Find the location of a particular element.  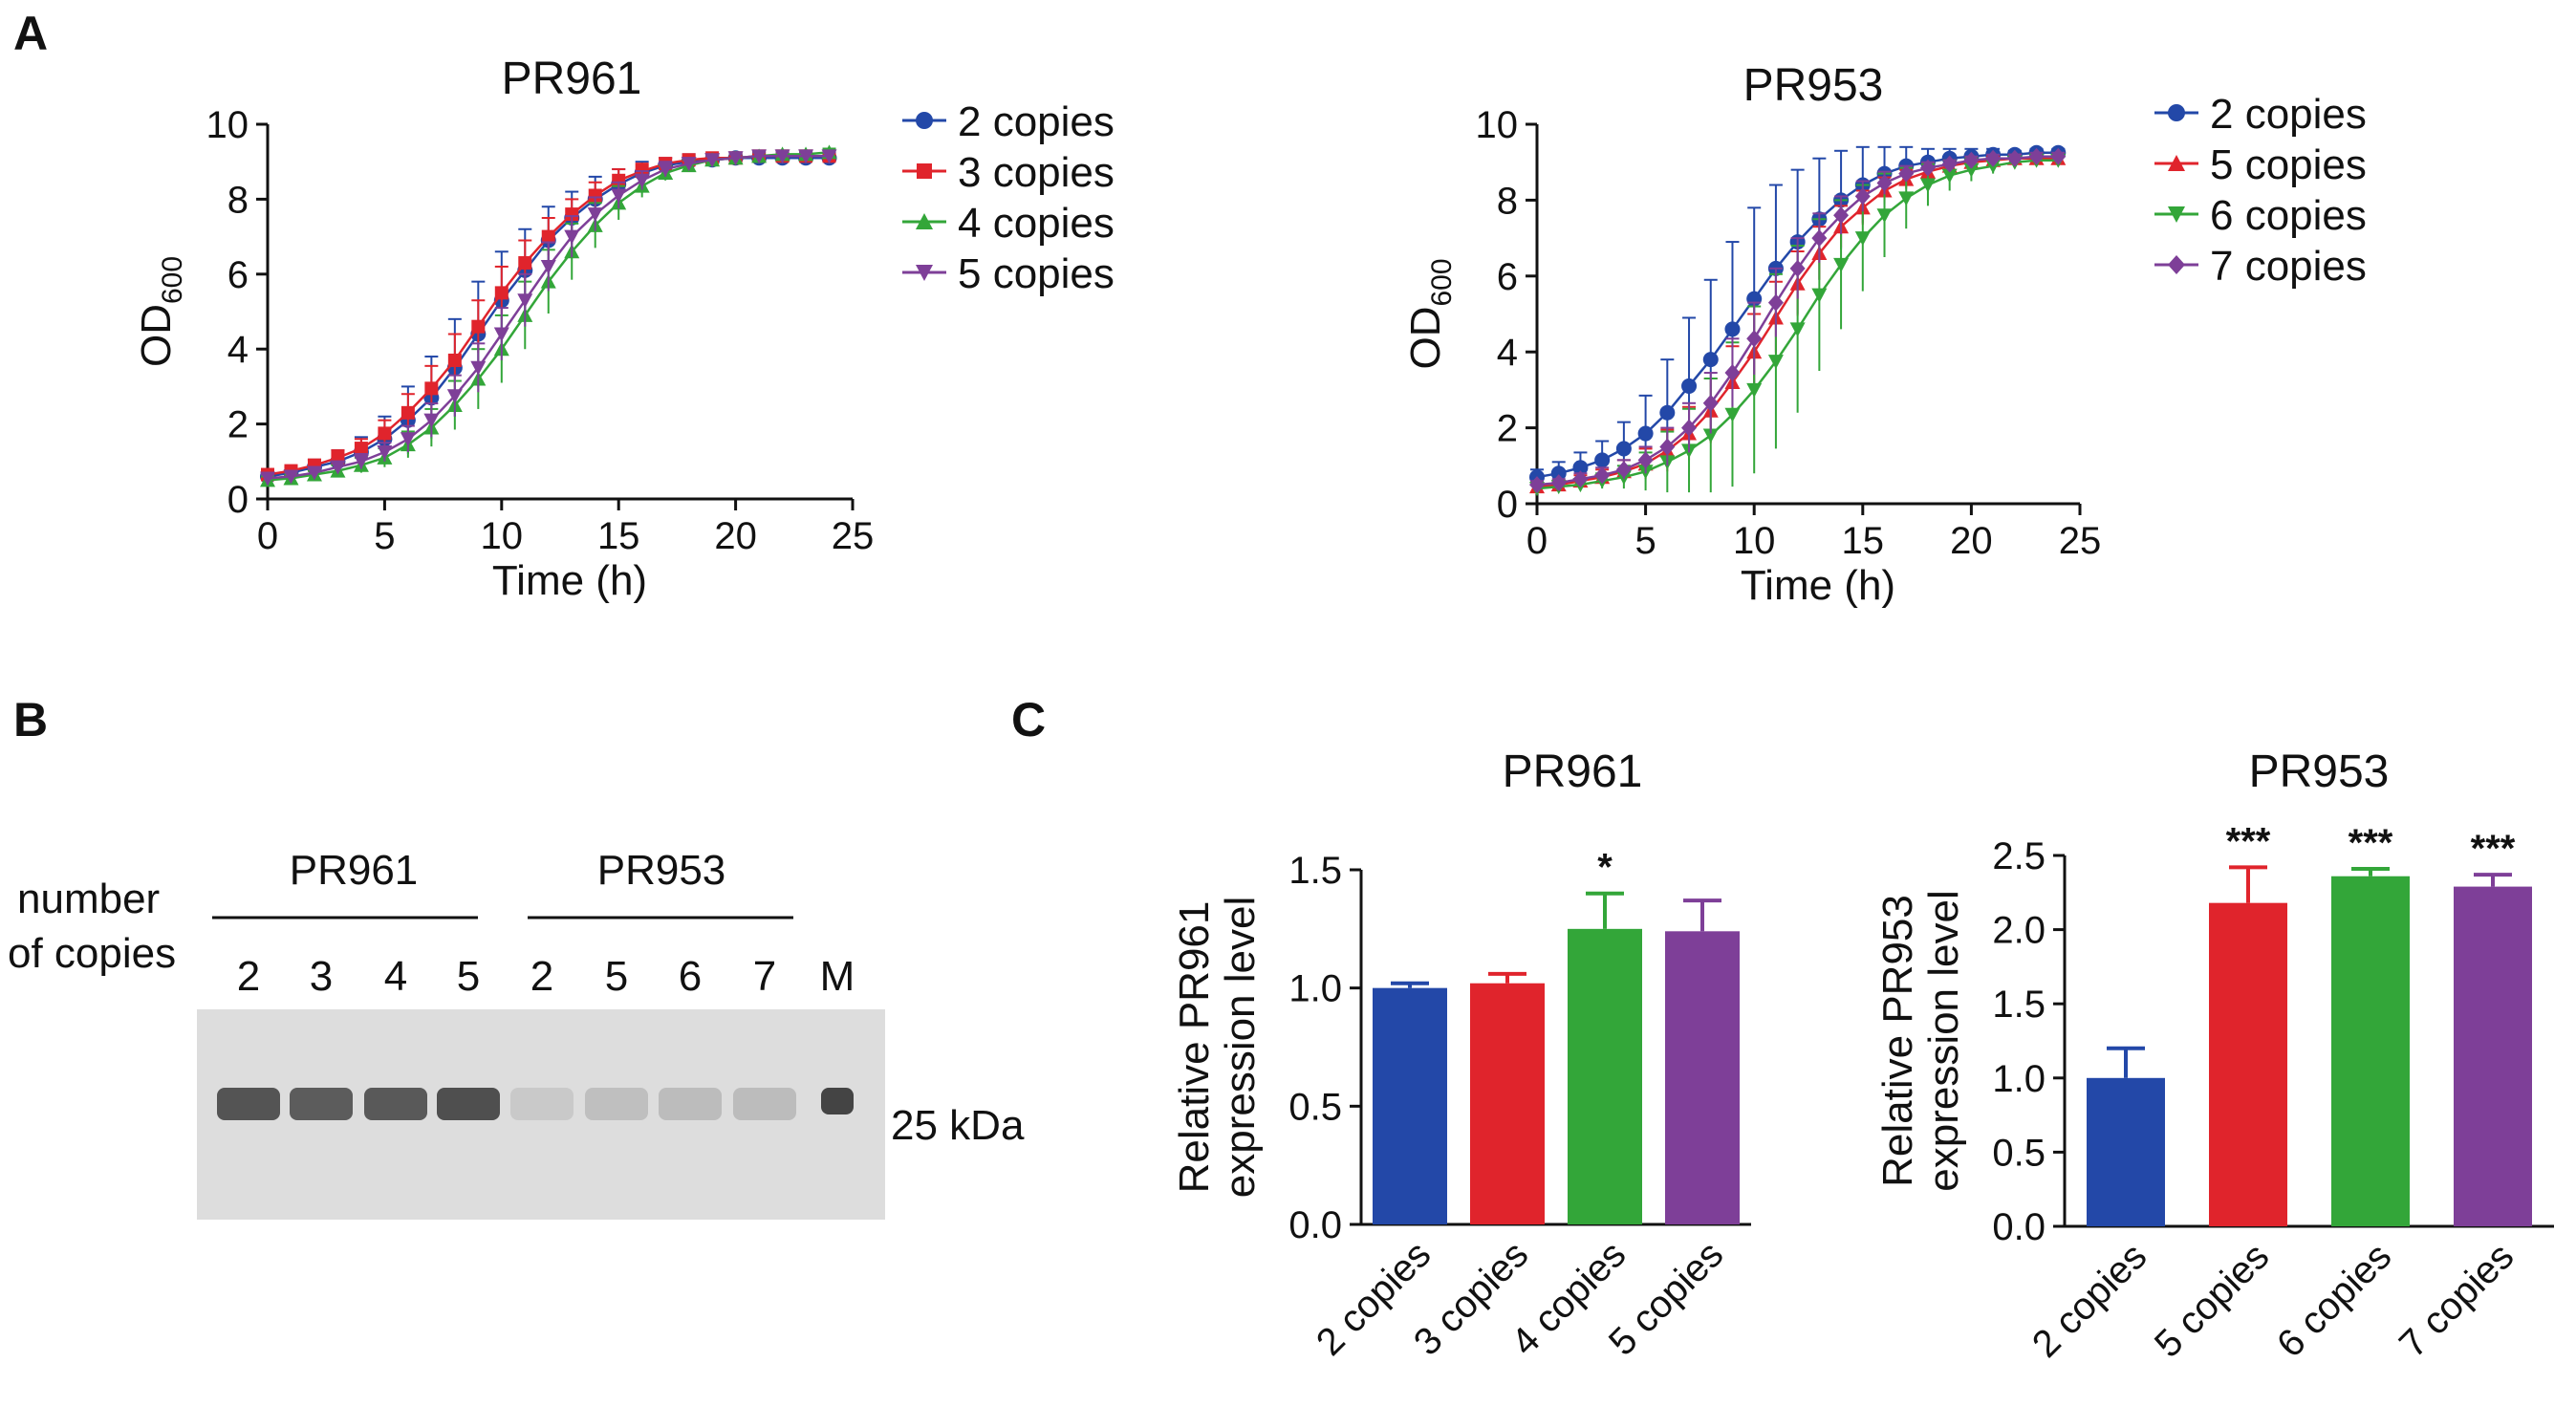

series-line is located at coordinates (548, 317).